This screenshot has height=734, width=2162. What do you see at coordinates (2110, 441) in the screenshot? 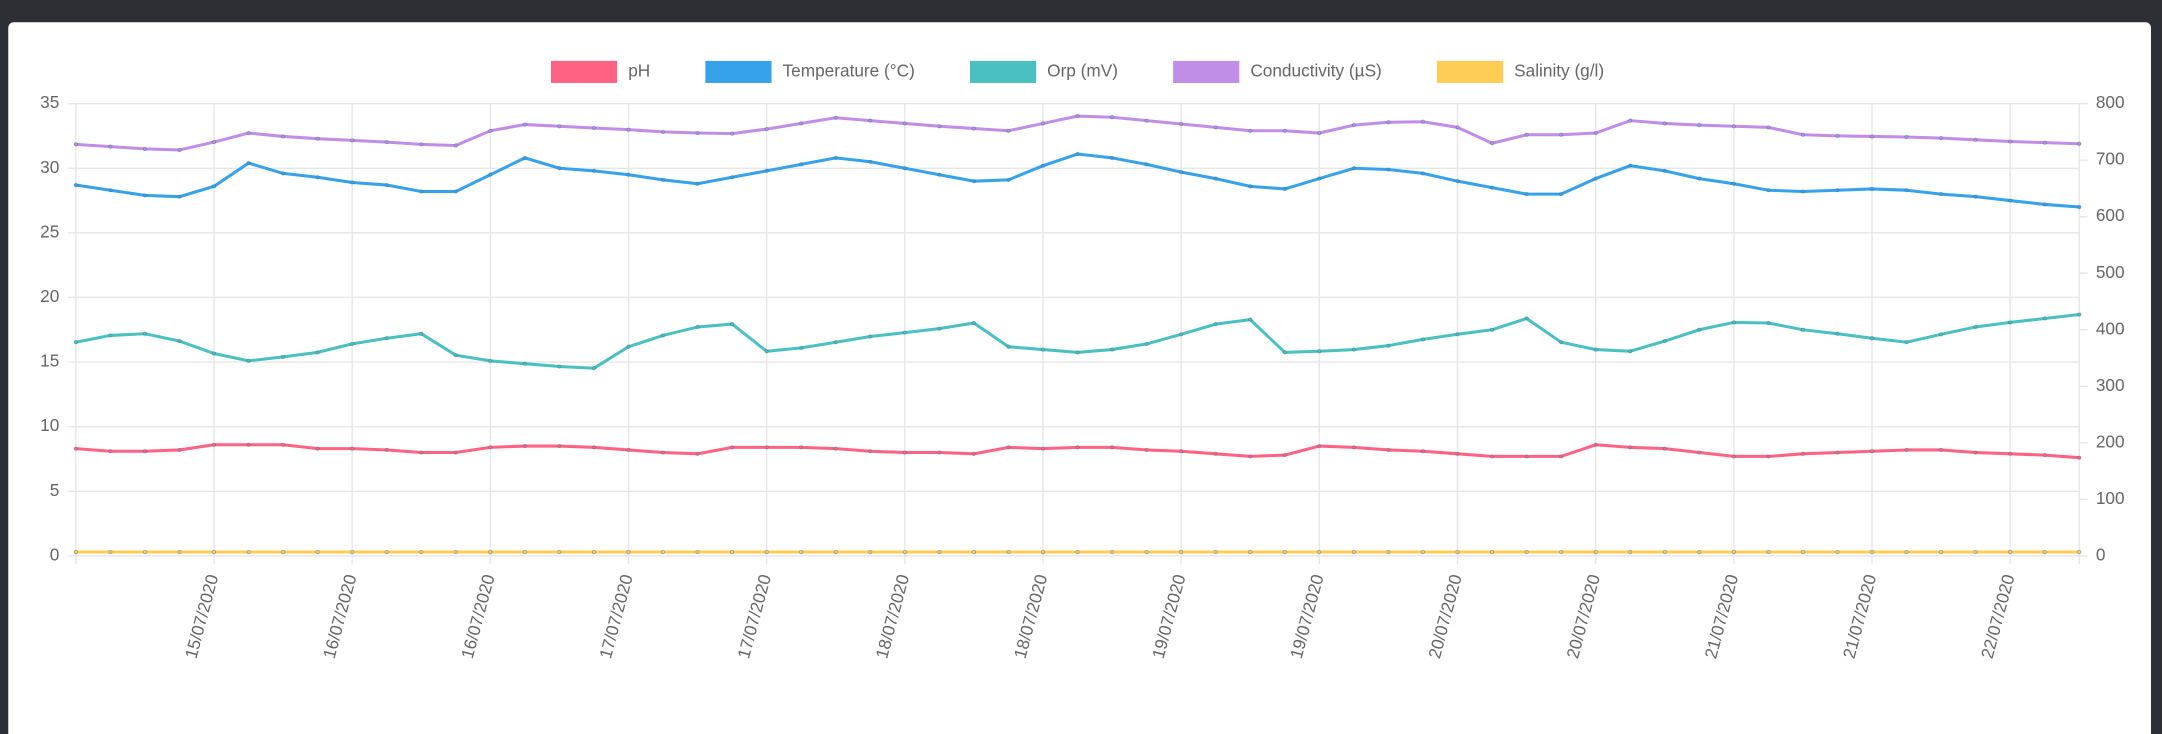
I see `y2-tick-label: 200` at bounding box center [2110, 441].